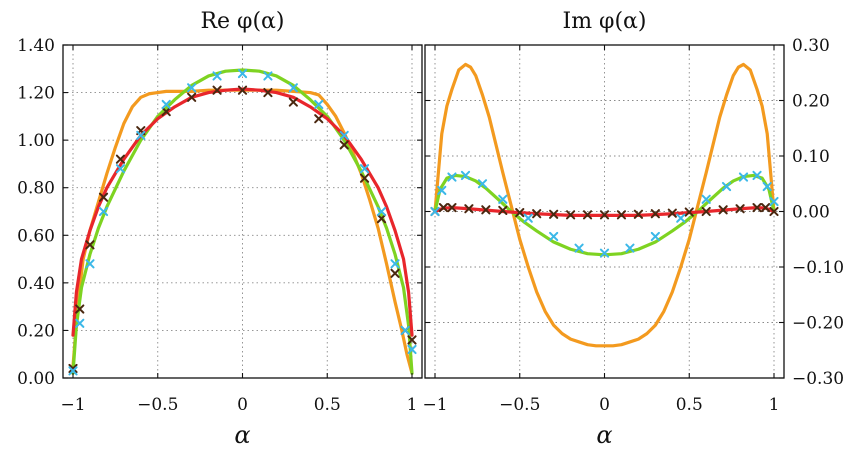 Image resolution: width=863 pixels, height=454 pixels. What do you see at coordinates (604, 405) in the screenshot?
I see `x-tick-label: 0` at bounding box center [604, 405].